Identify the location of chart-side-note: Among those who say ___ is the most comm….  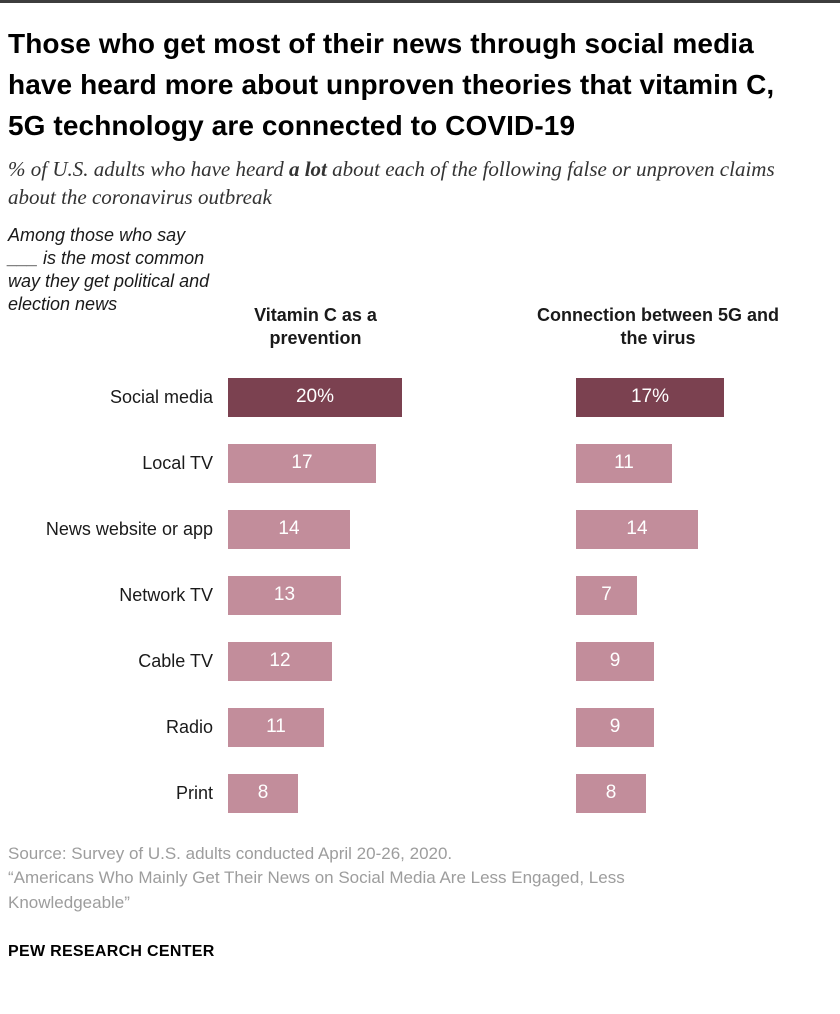
(109, 270).